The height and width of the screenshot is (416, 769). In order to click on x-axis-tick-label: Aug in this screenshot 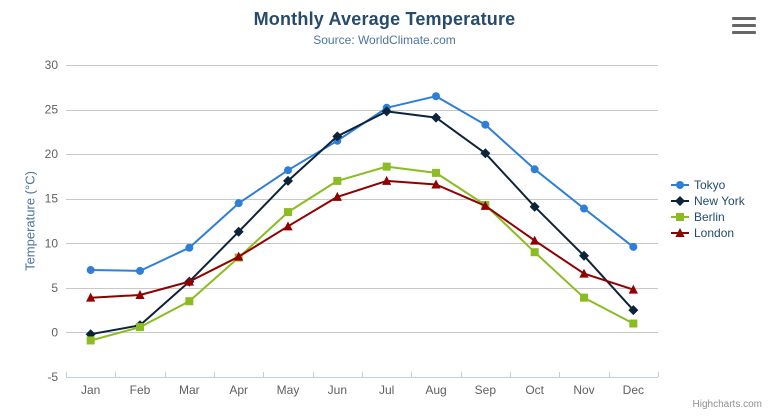, I will do `click(435, 390)`.